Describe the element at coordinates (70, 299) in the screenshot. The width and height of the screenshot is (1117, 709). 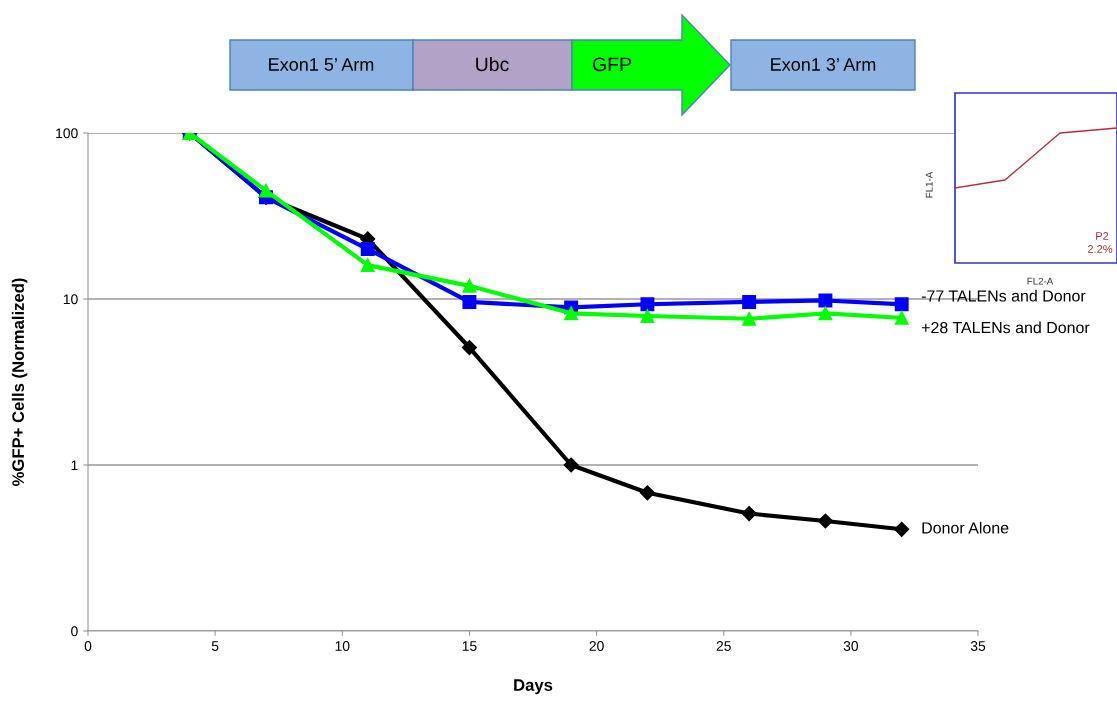
I see `y-tick-label: 10` at that location.